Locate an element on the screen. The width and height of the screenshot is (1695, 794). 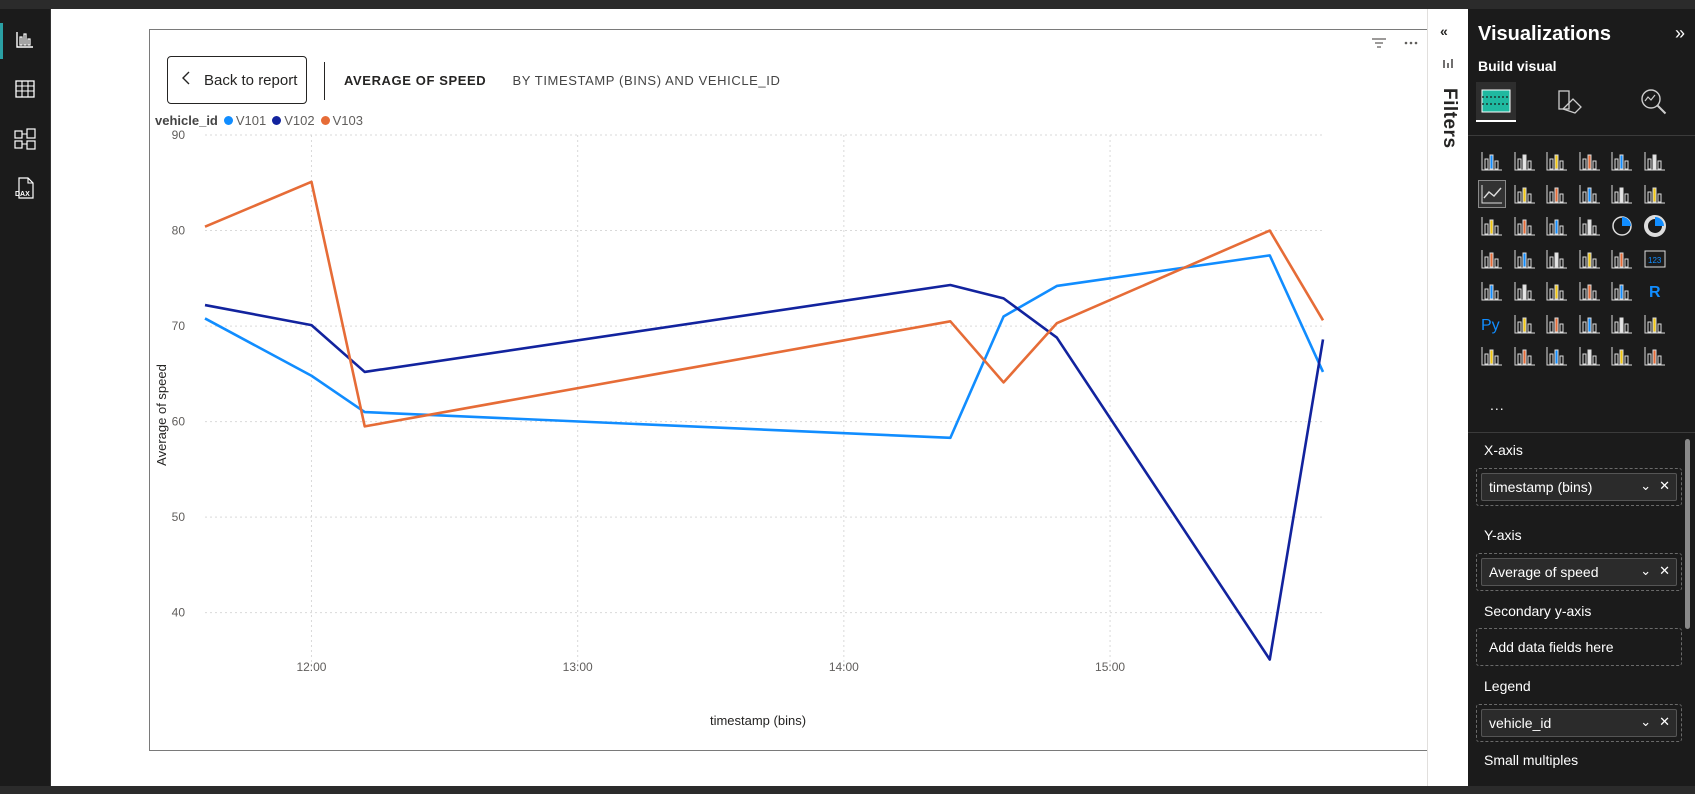
key-influencers-icon is located at coordinates (1525, 324).